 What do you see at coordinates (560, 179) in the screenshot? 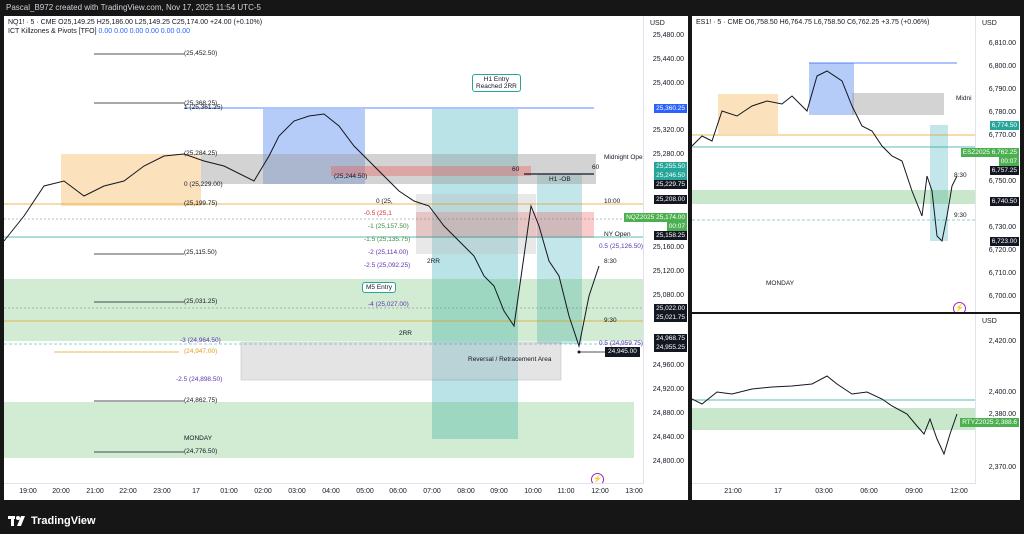
I see `h1-ob-label: H1 -OB` at bounding box center [560, 179].